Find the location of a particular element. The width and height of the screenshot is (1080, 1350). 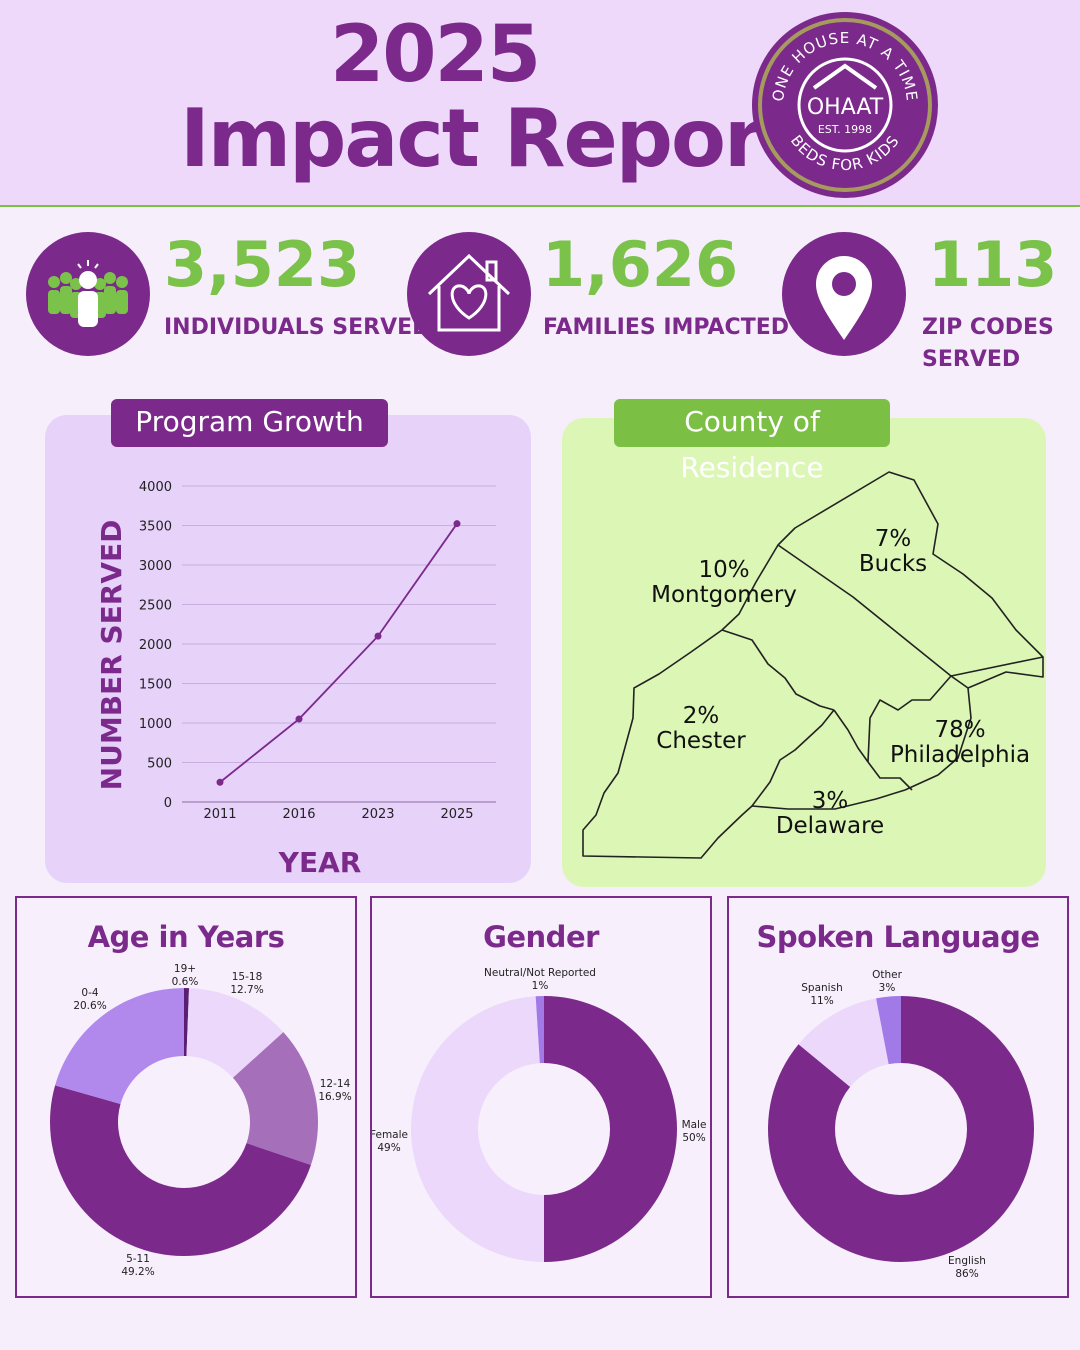

slice-label: 5-11 49.2% is located at coordinates (137, 1265).